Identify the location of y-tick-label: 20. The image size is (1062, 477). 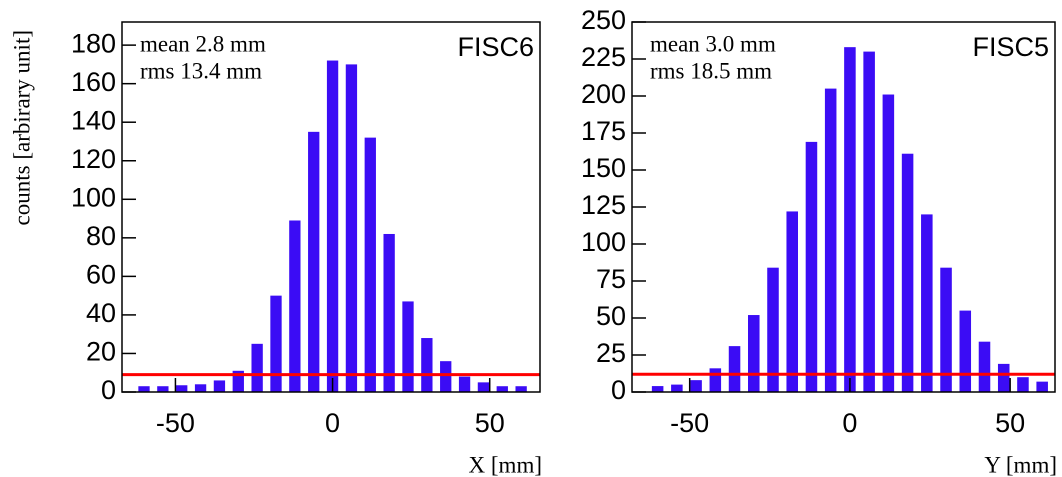
(101, 352).